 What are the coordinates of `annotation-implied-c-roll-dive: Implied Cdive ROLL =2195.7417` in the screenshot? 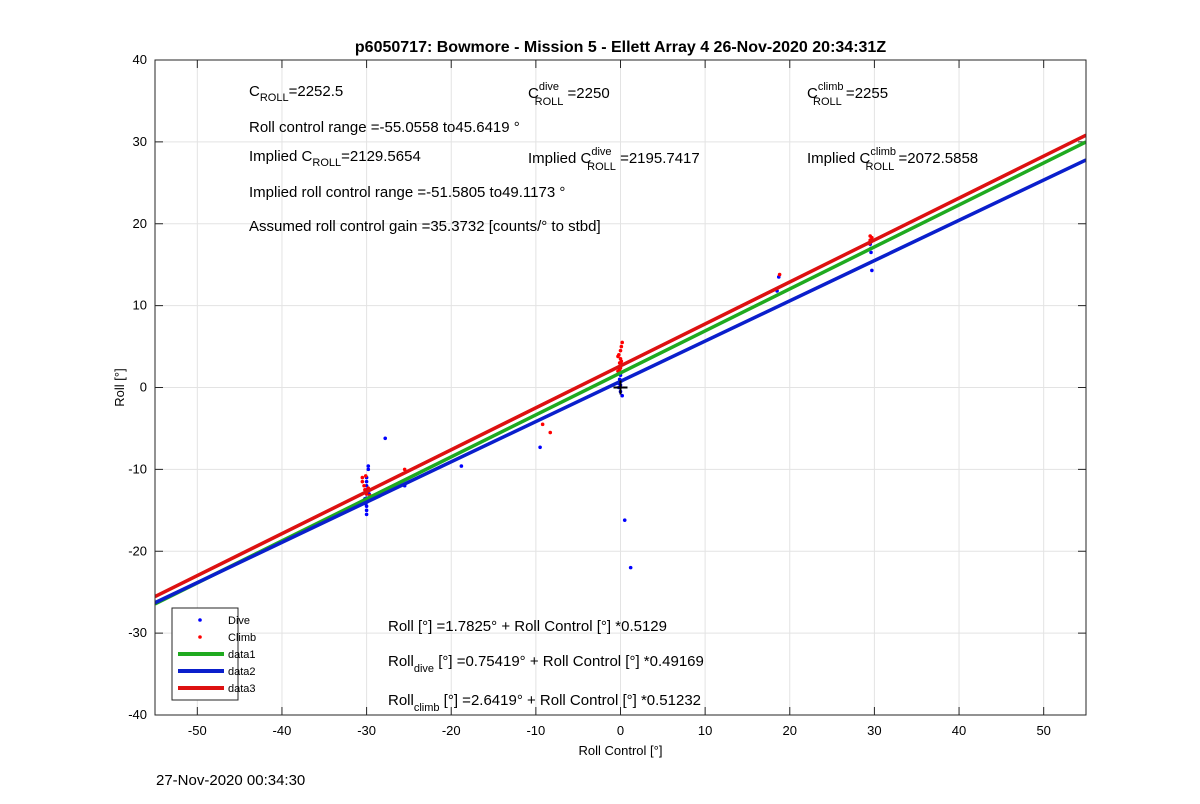 It's located at (614, 159).